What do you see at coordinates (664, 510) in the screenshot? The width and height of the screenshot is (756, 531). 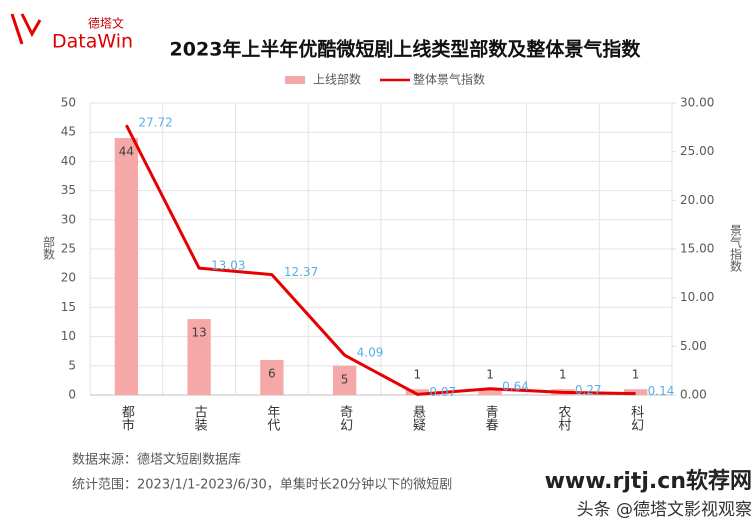 I see `watermark: 头条 @德塔文影视观察` at bounding box center [664, 510].